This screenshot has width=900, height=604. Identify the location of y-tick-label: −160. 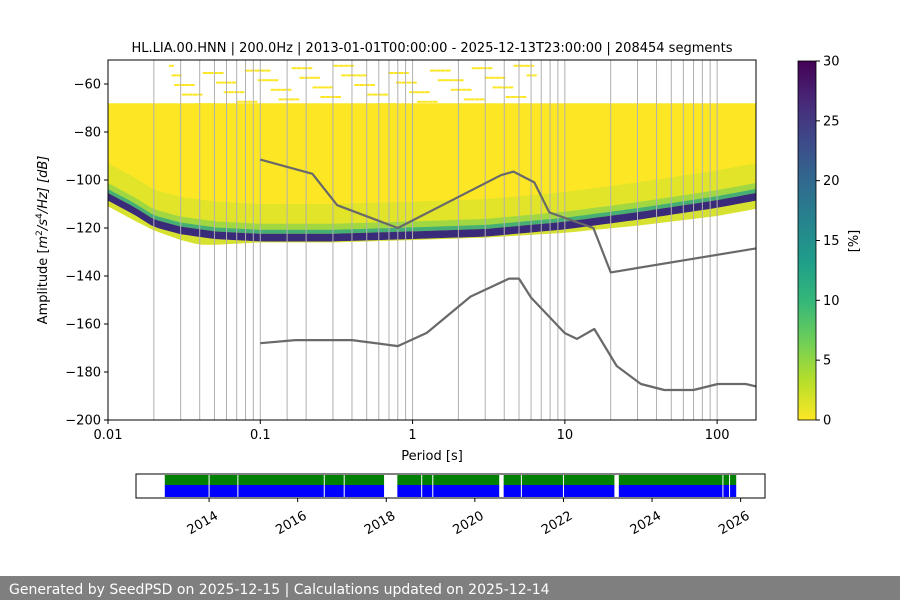
(83, 325).